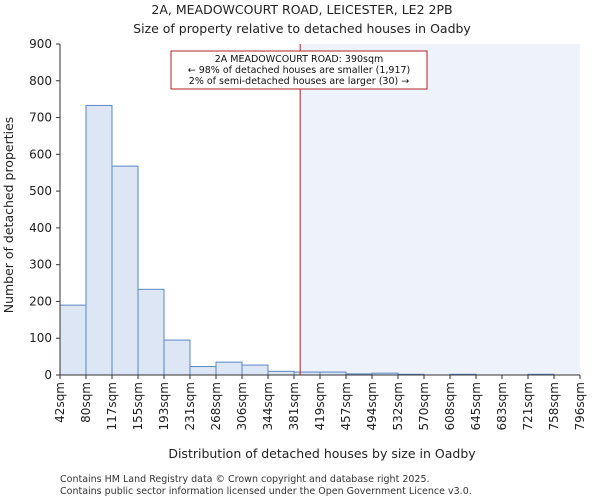 The height and width of the screenshot is (500, 600). Describe the element at coordinates (86, 402) in the screenshot. I see `x-tick-label: 80sqm` at that location.